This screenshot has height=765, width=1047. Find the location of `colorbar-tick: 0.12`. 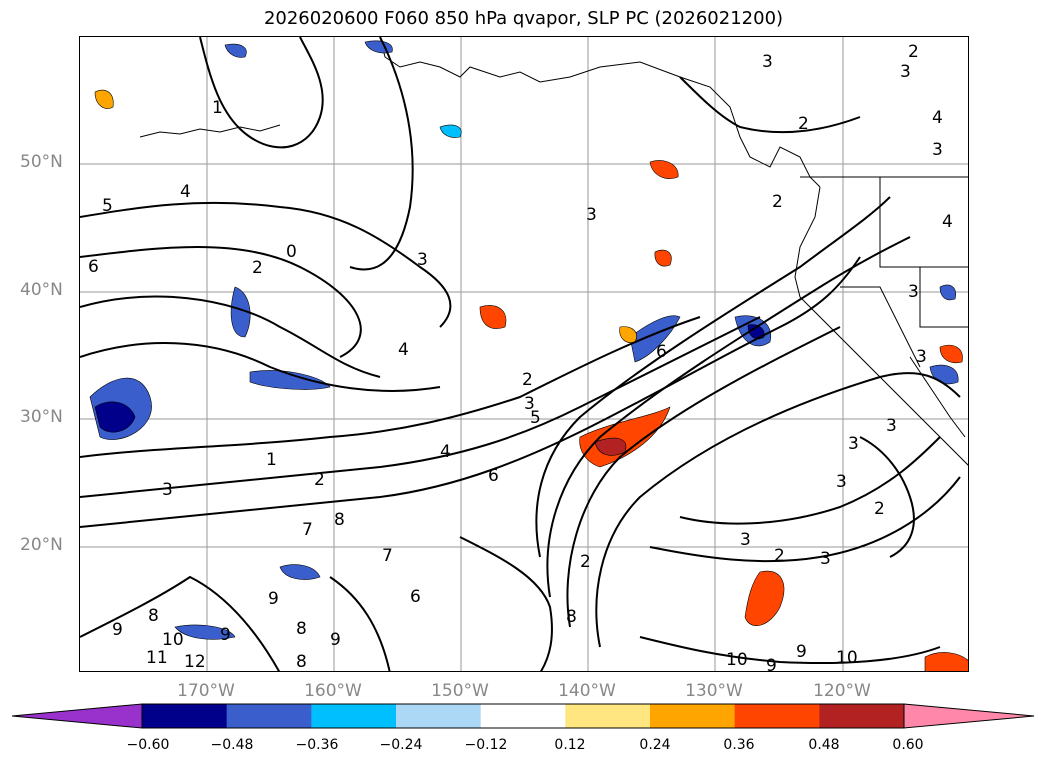

colorbar-tick: 0.12 is located at coordinates (570, 745).